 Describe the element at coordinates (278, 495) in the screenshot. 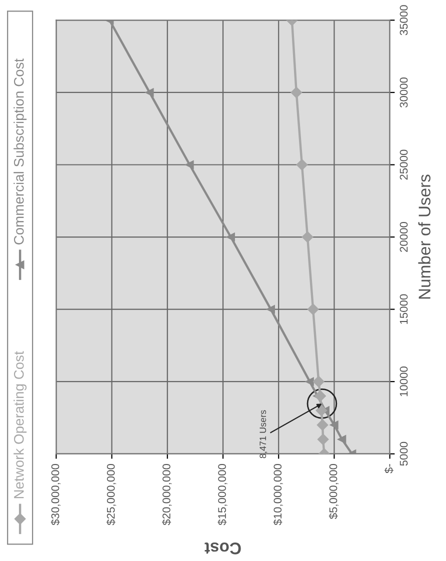

I see `x-tick-label: $10,000,000` at that location.